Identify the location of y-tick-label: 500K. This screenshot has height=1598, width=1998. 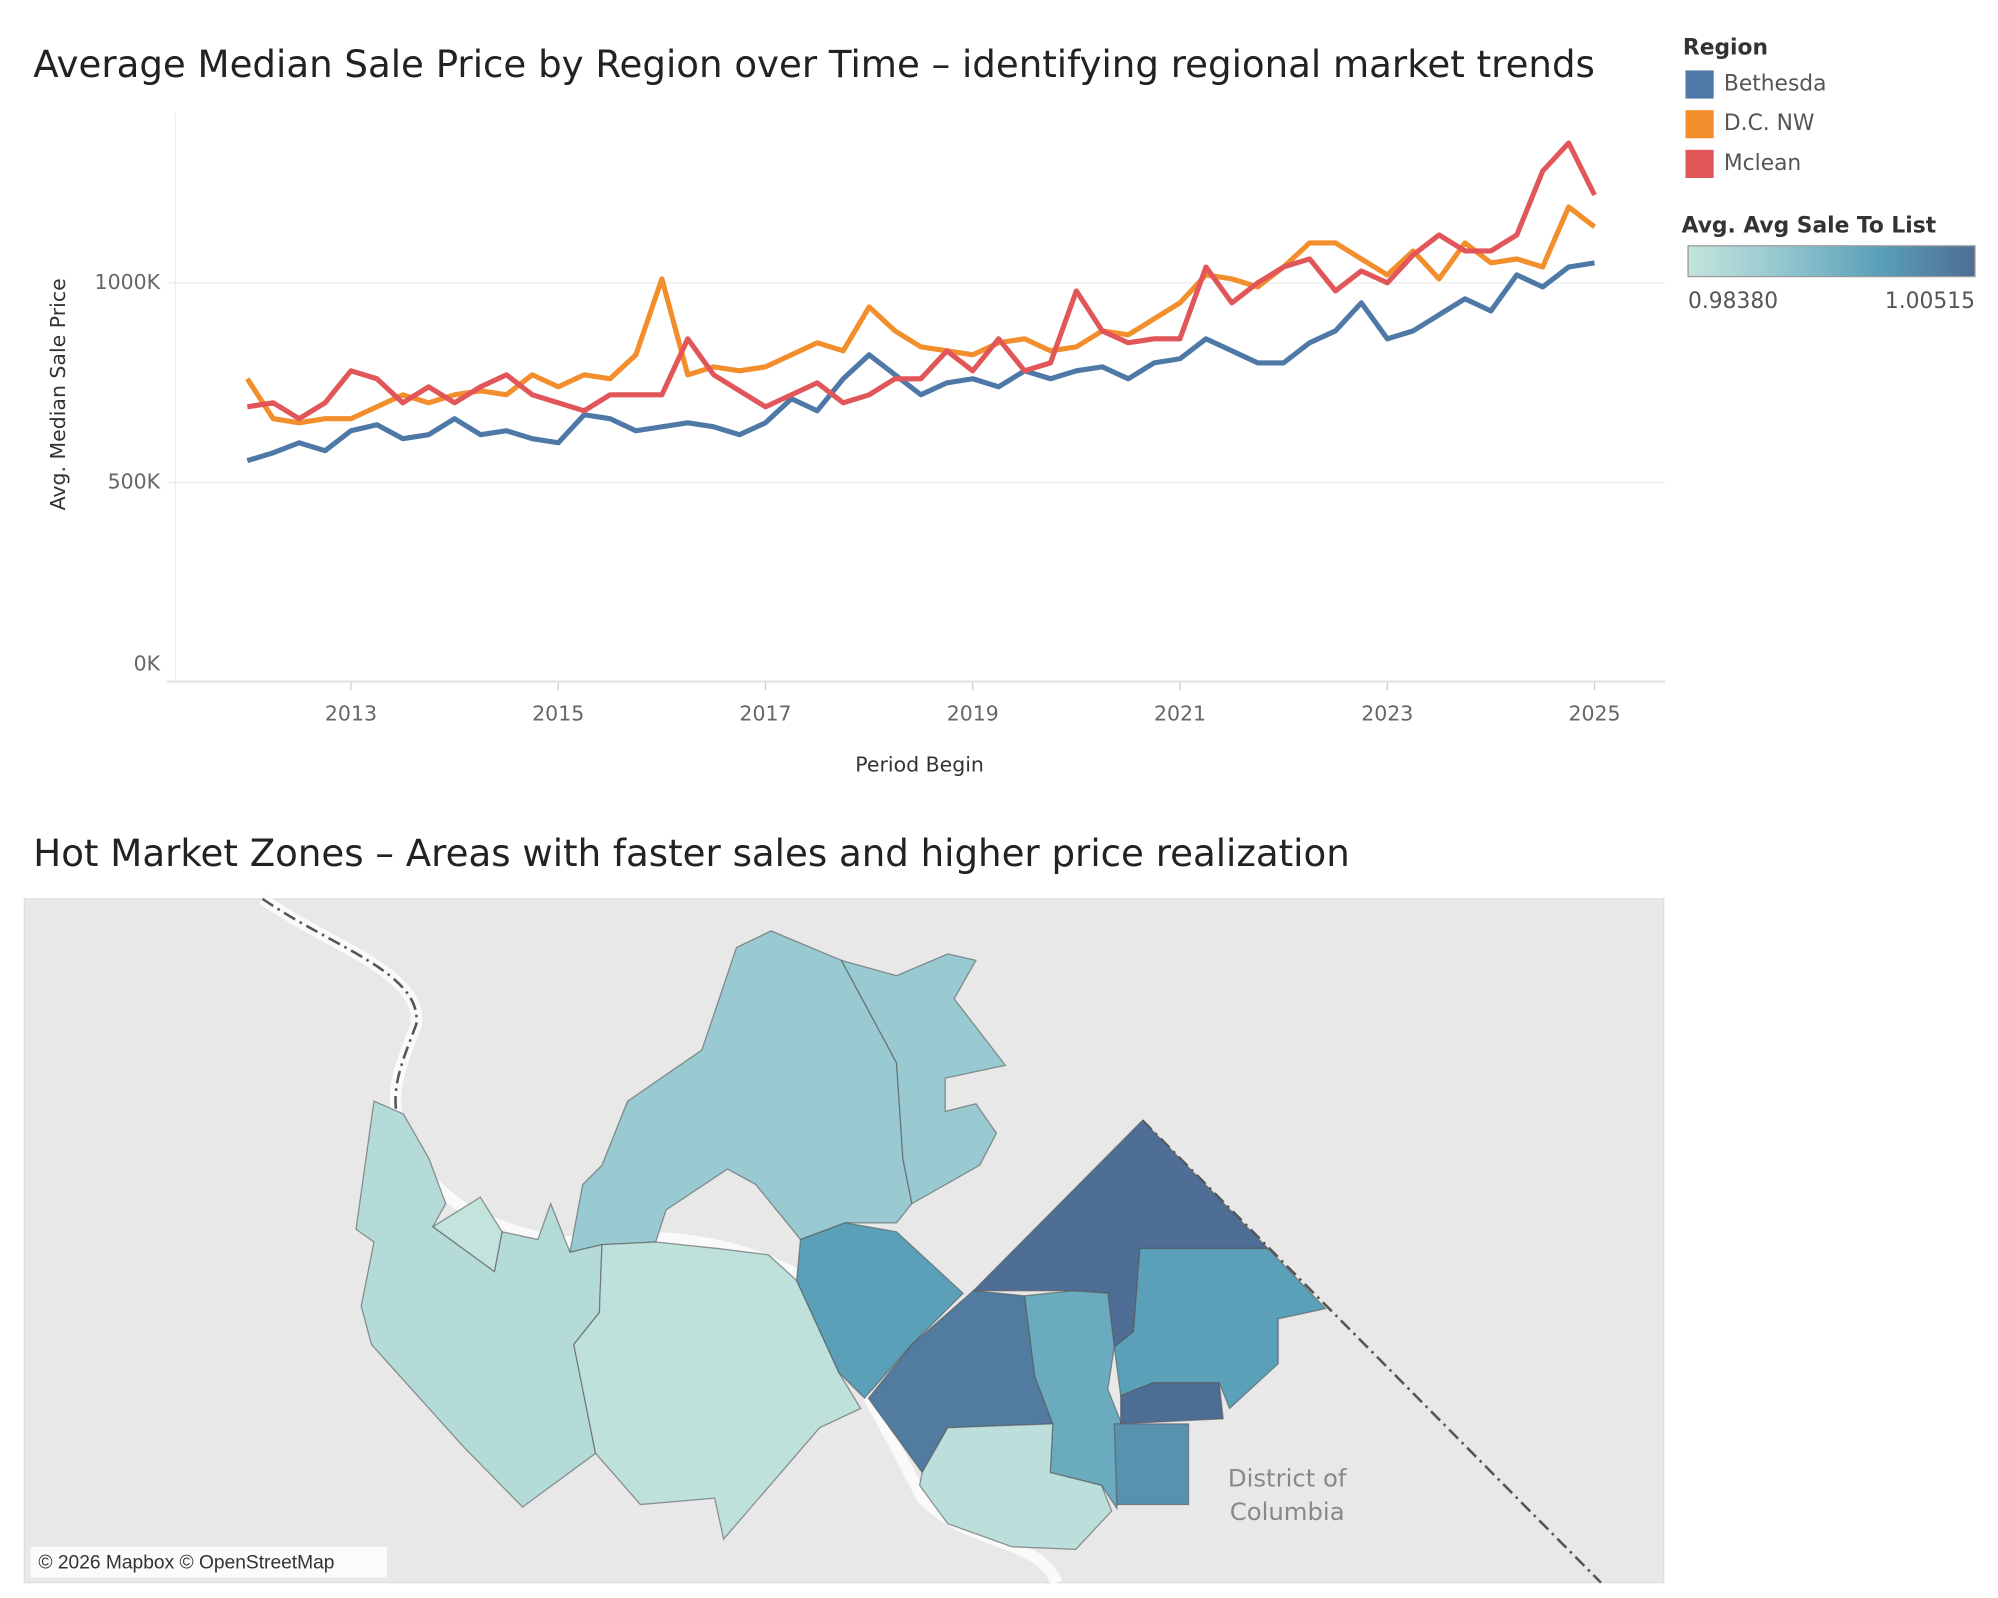
(134, 482).